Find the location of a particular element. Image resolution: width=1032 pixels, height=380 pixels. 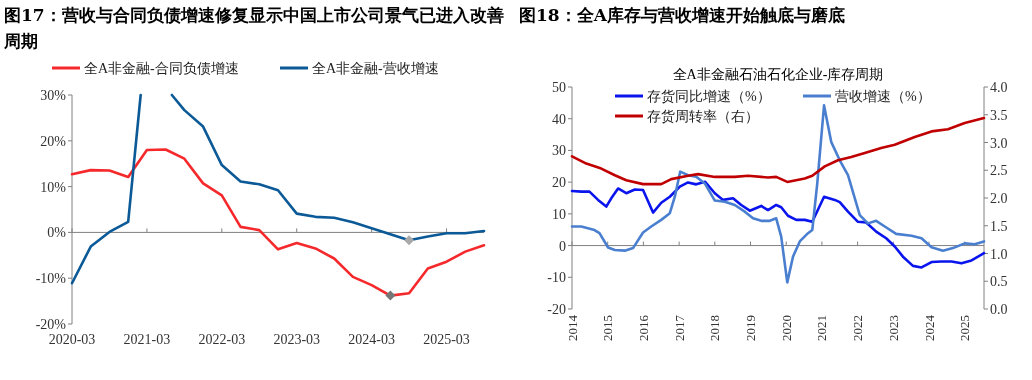

x-tick-label: 2023 is located at coordinates (893, 328).